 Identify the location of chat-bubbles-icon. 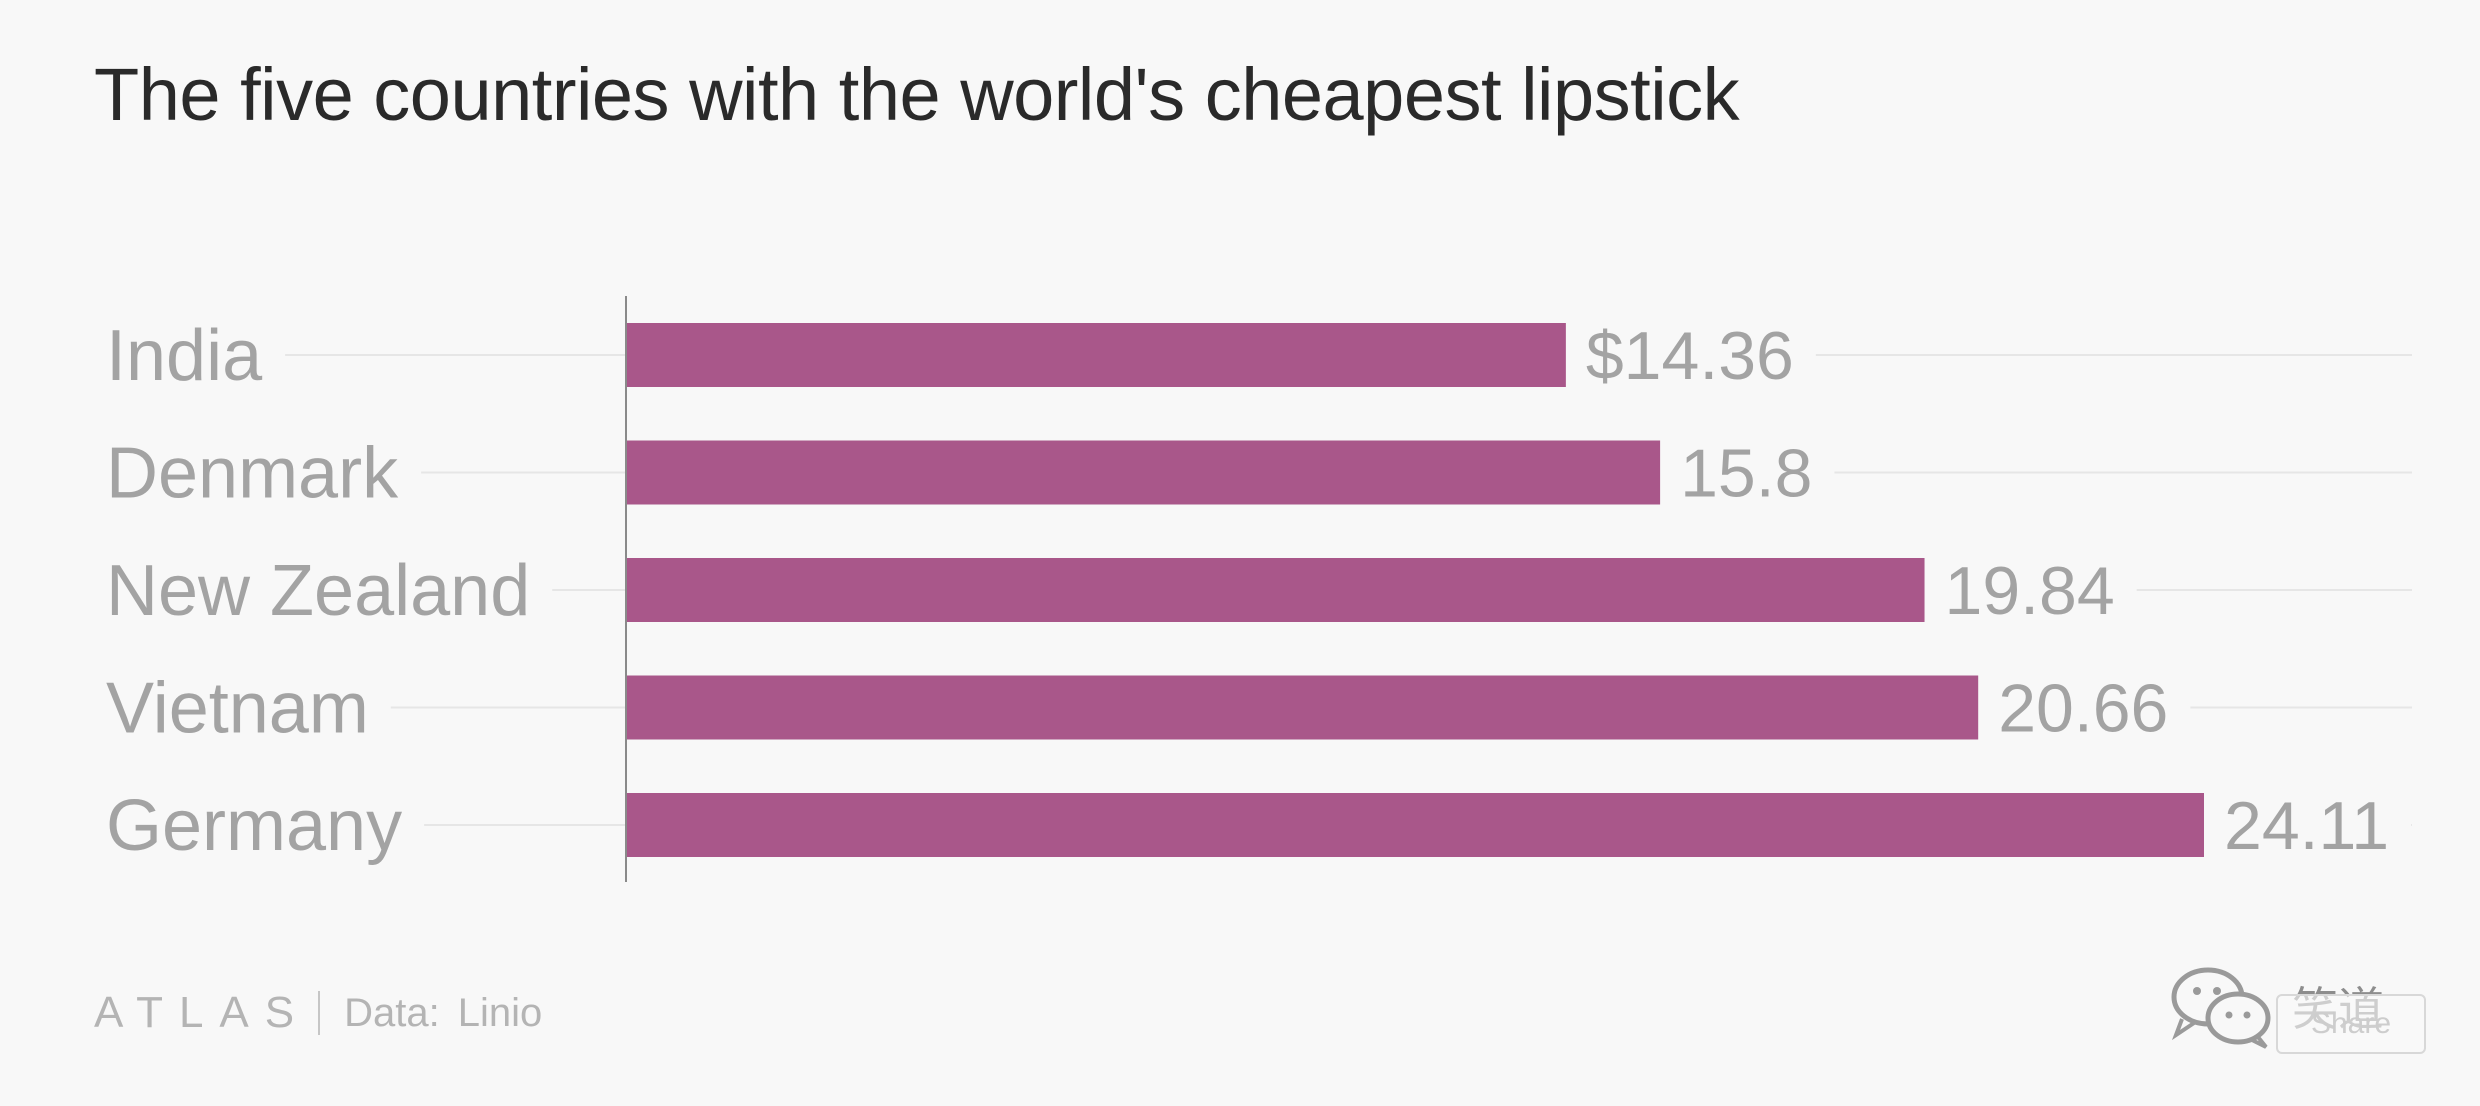
(2221, 1008).